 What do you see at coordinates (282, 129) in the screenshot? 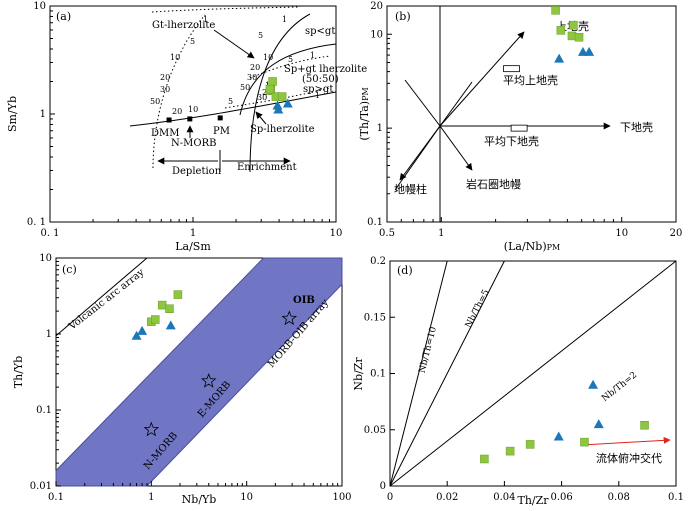
I see `sp-lherzolite-label: Sp-lherzolite` at bounding box center [282, 129].